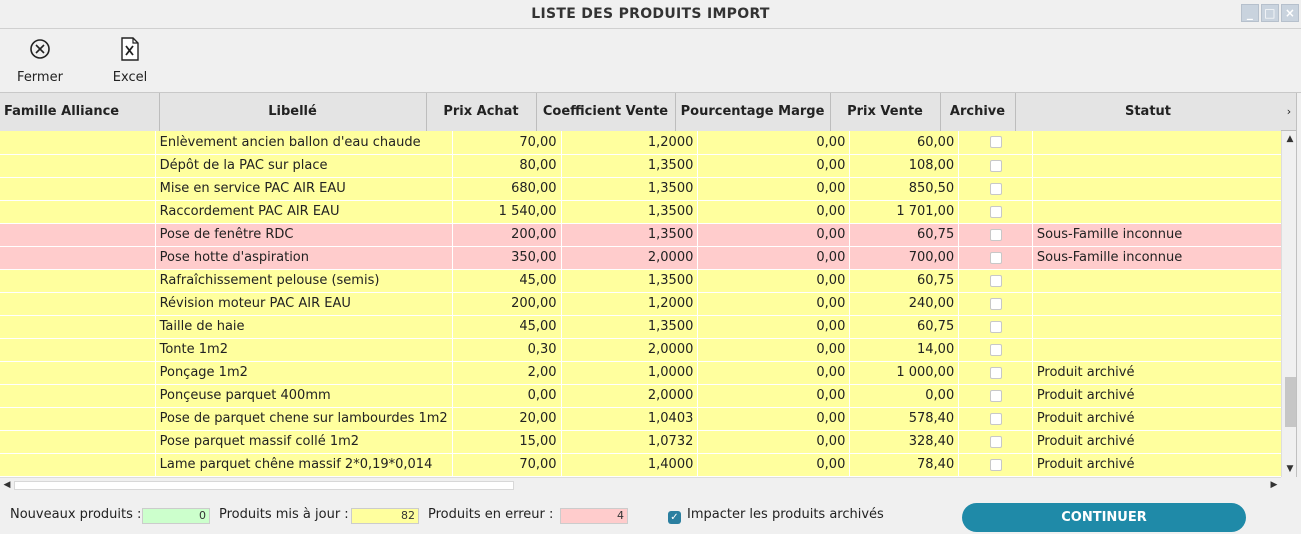 The image size is (1301, 534). I want to click on cell-prix-achat: 0,00, so click(507, 396).